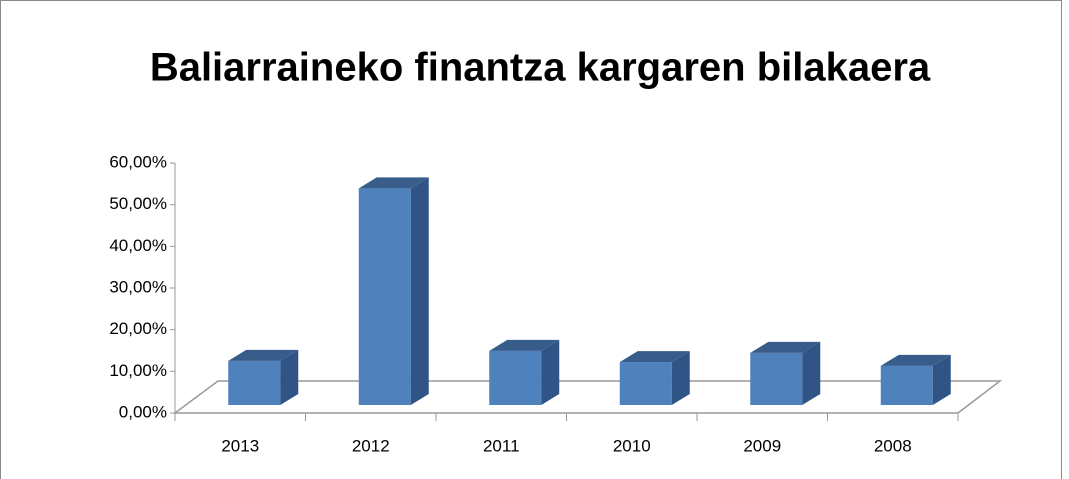 The image size is (1069, 479). What do you see at coordinates (138, 203) in the screenshot?
I see `y-tick-label: 50,00%` at bounding box center [138, 203].